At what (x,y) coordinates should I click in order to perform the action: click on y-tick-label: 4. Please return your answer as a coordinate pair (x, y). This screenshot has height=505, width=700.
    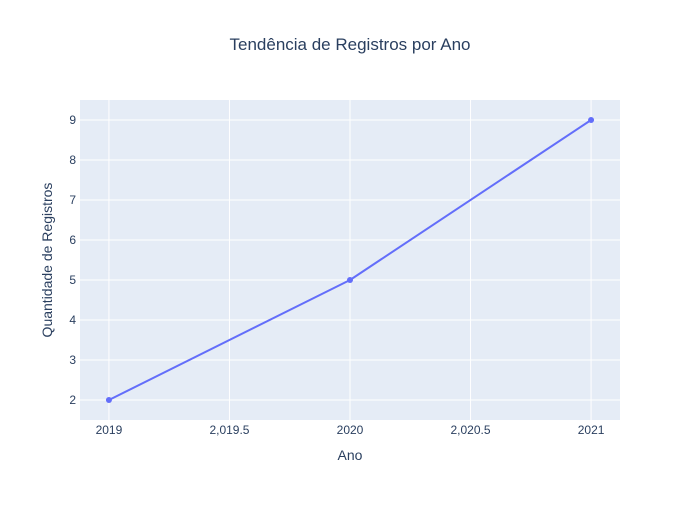
    Looking at the image, I should click on (72, 320).